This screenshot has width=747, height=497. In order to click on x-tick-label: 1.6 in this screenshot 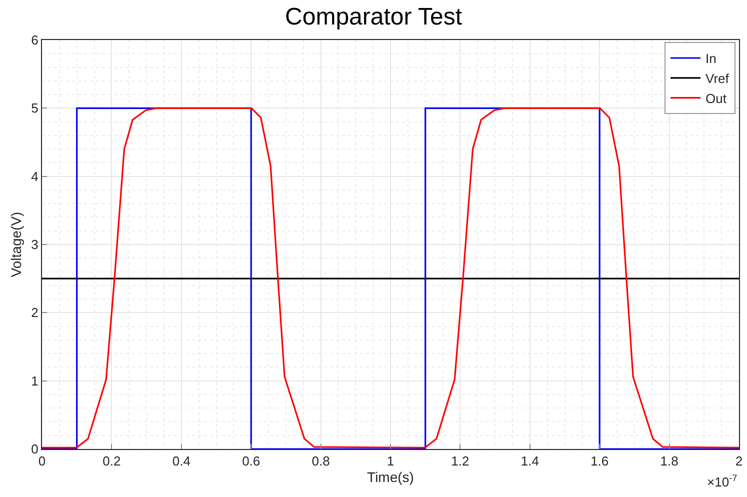, I will do `click(599, 461)`.